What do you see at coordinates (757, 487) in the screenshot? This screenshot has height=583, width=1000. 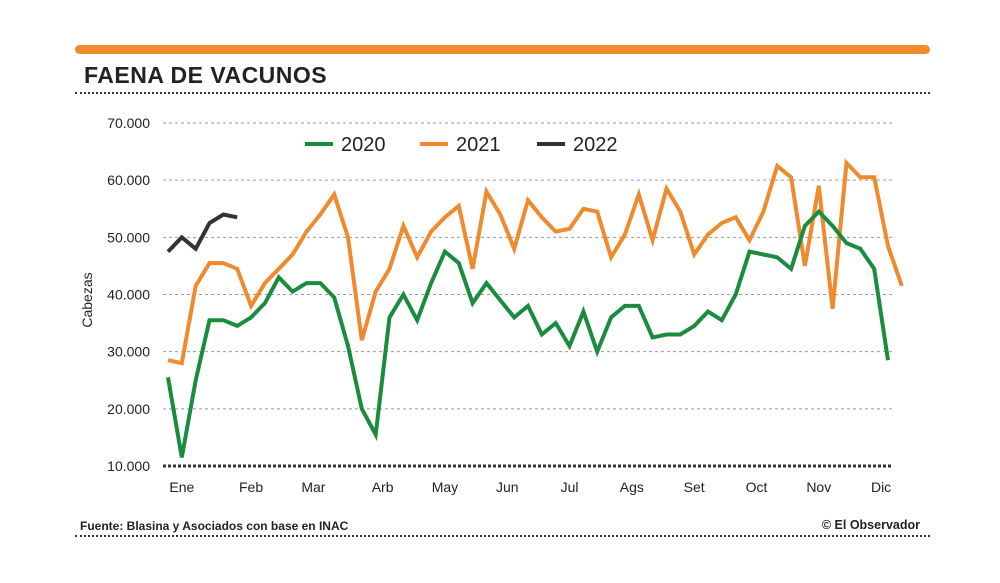 I see `x-tick-label: Oct` at bounding box center [757, 487].